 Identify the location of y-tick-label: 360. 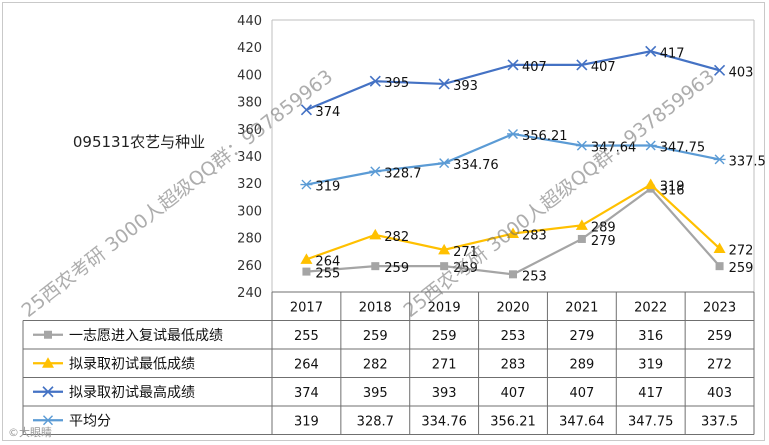
(249, 130).